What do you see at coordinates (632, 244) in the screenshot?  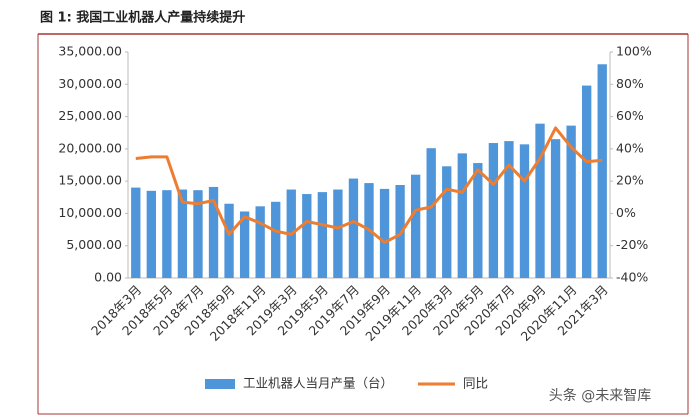 I see `y2-tick-label: -20%` at bounding box center [632, 244].